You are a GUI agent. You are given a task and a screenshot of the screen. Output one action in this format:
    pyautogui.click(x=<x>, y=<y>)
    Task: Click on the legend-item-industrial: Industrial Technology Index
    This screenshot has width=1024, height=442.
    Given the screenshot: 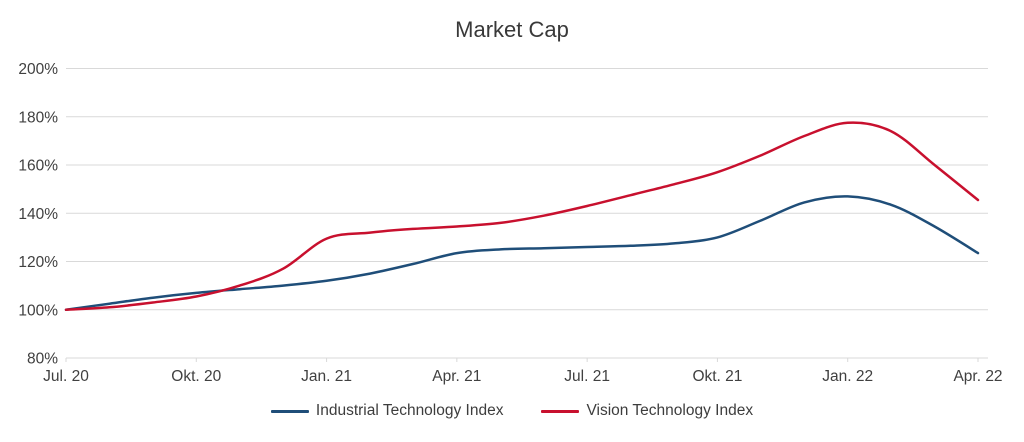 What is the action you would take?
    pyautogui.click(x=387, y=411)
    